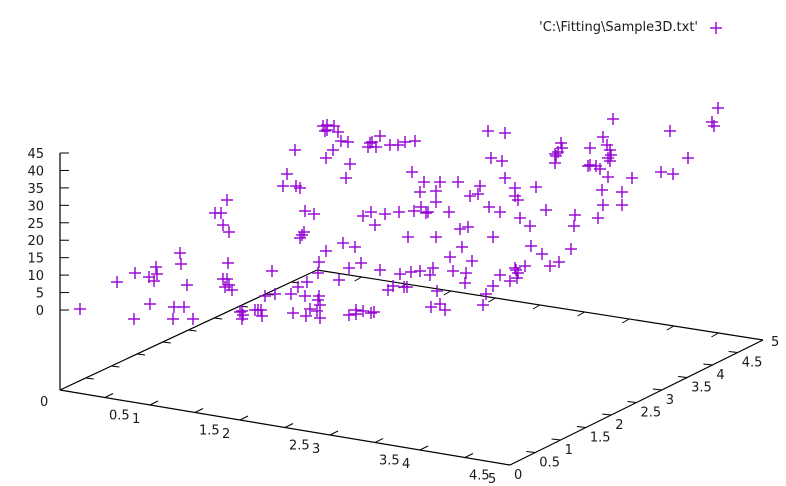  Describe the element at coordinates (775, 342) in the screenshot. I see `y-tick-label: 5` at that location.